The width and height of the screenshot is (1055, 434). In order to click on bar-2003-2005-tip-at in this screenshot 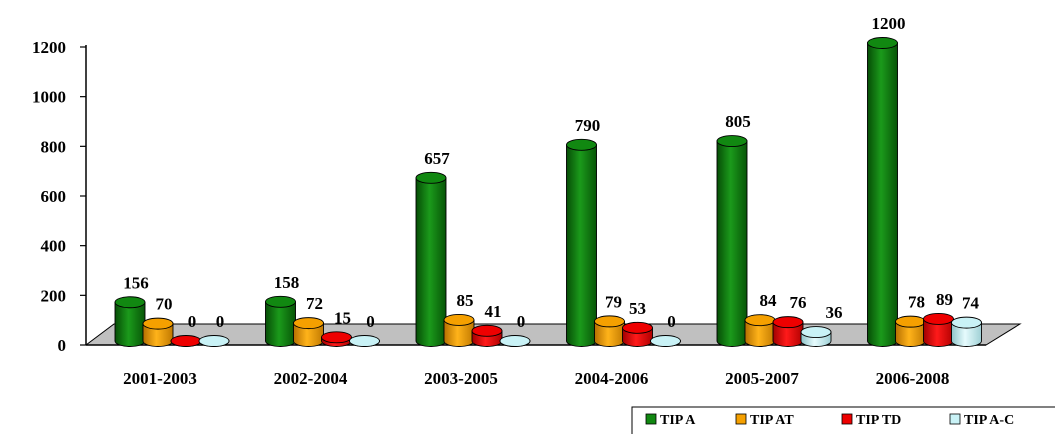, I will do `click(459, 330)`.